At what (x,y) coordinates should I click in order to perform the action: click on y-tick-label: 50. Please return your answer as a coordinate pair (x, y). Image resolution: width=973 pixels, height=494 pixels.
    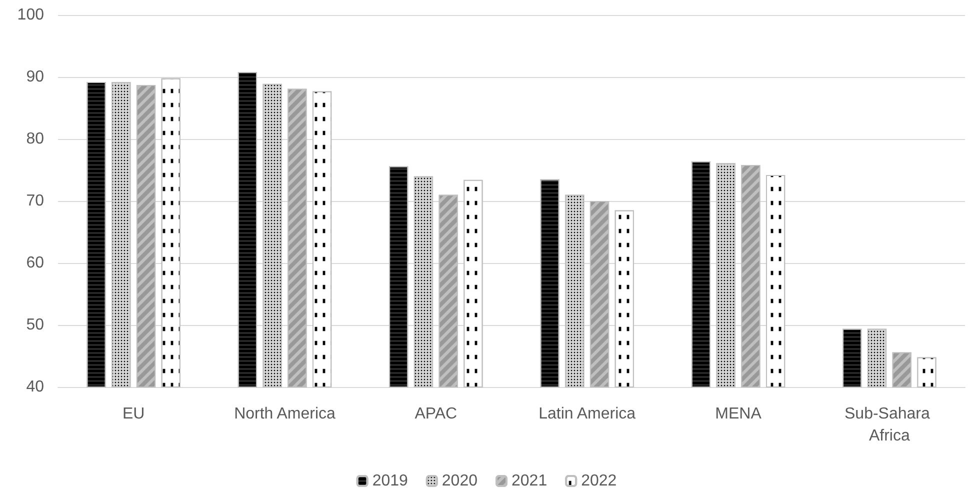
    Looking at the image, I should click on (35, 325).